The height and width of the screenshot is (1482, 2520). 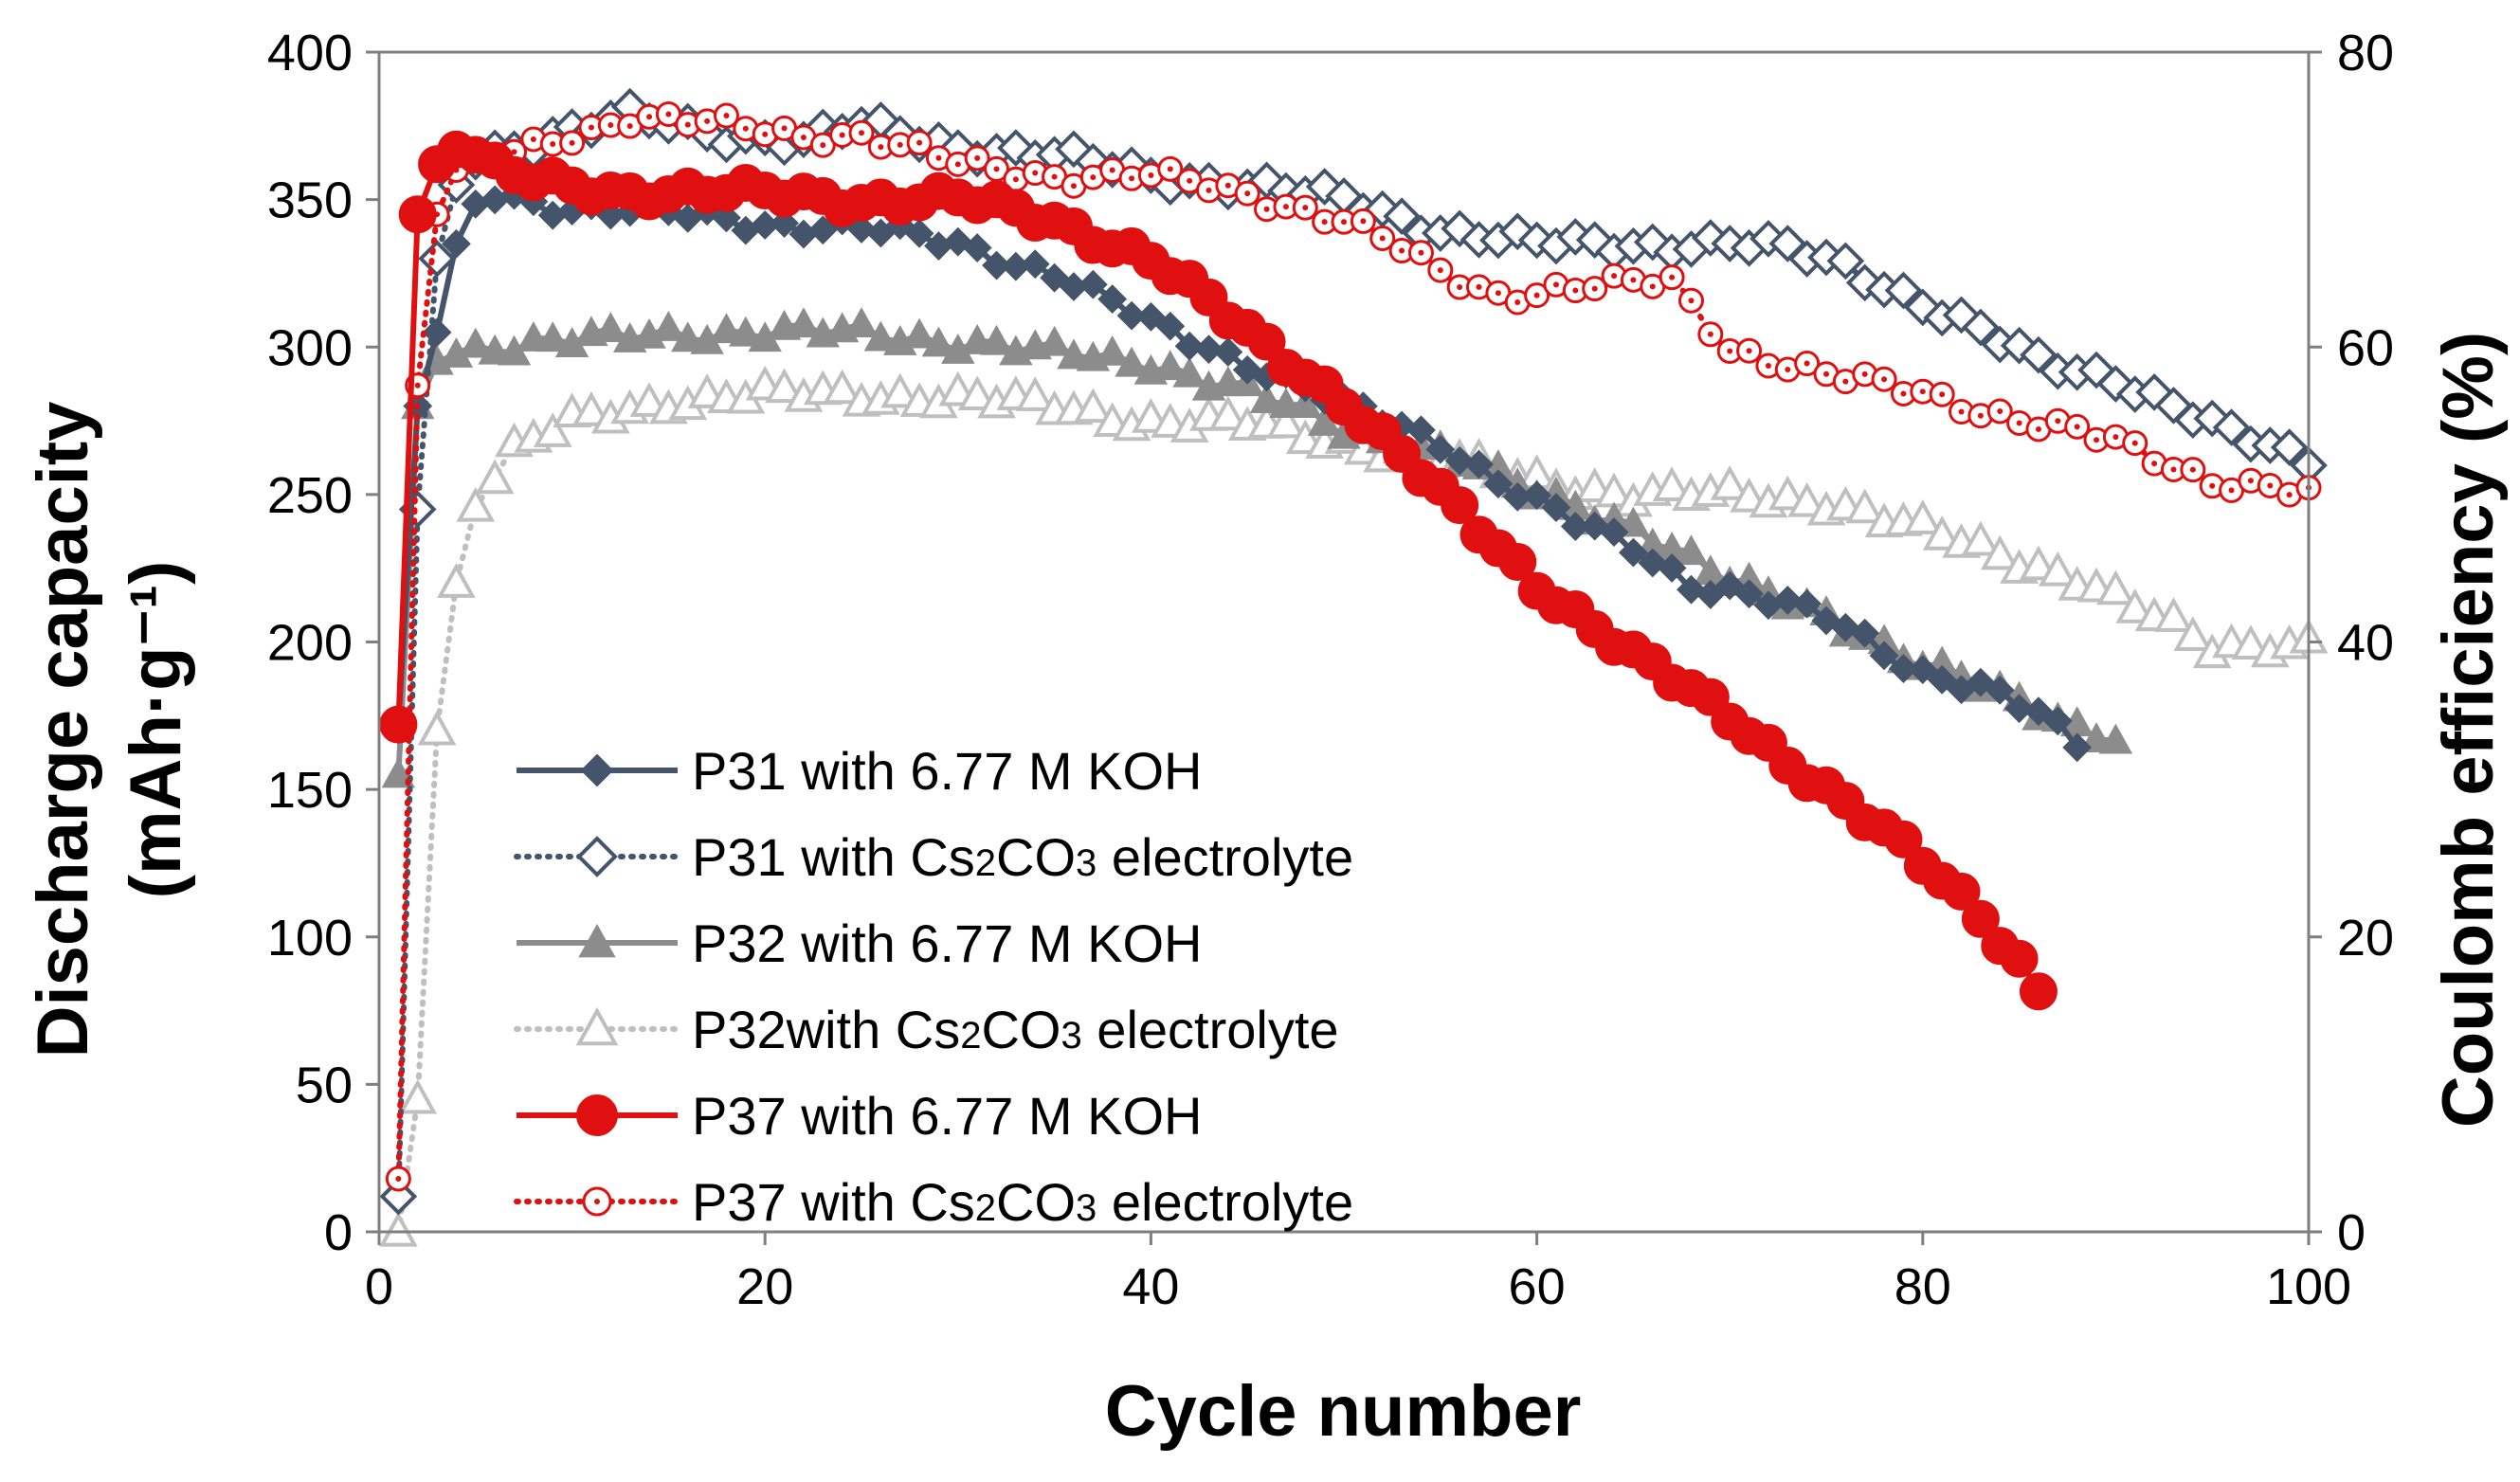 I want to click on y-tick-label: 150, so click(x=310, y=790).